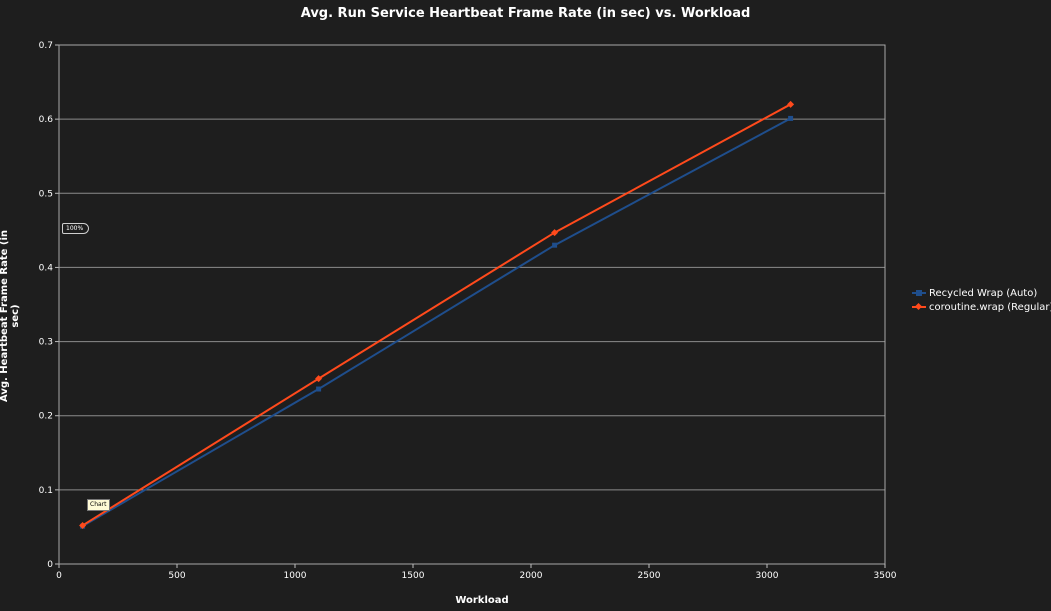  Describe the element at coordinates (990, 307) in the screenshot. I see `legend-label: coroutine.wrap (Regular)` at that location.